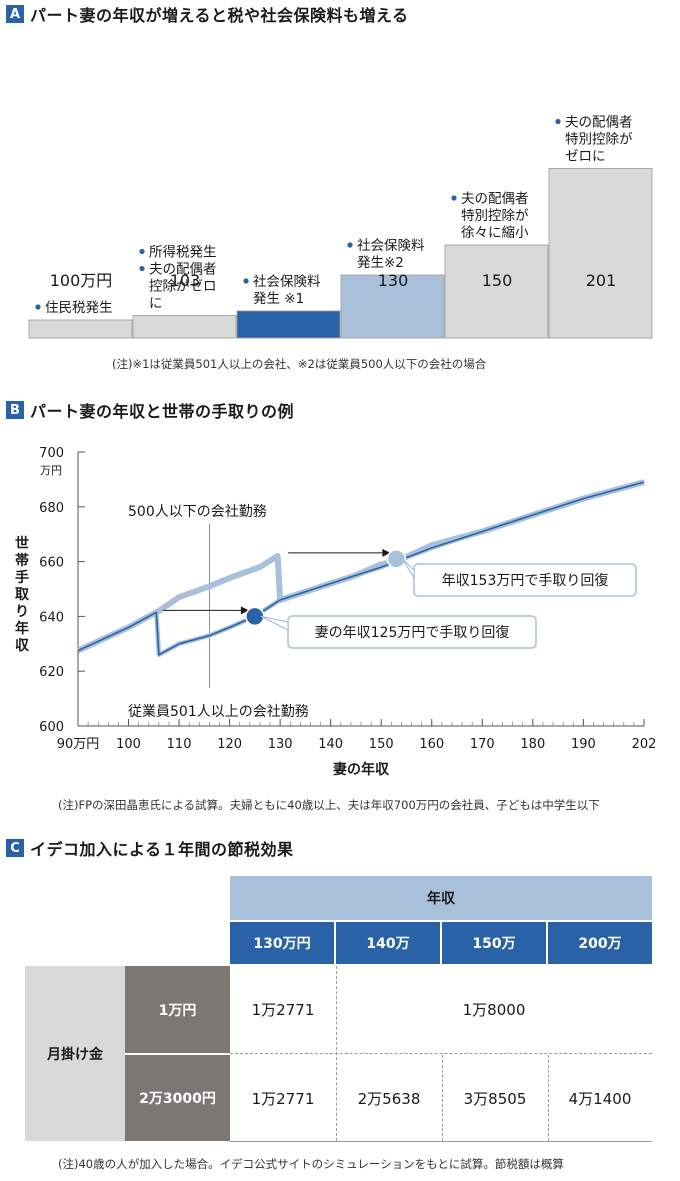 This screenshot has height=1181, width=680. Describe the element at coordinates (600, 943) in the screenshot. I see `table-col-header: 200万` at that location.